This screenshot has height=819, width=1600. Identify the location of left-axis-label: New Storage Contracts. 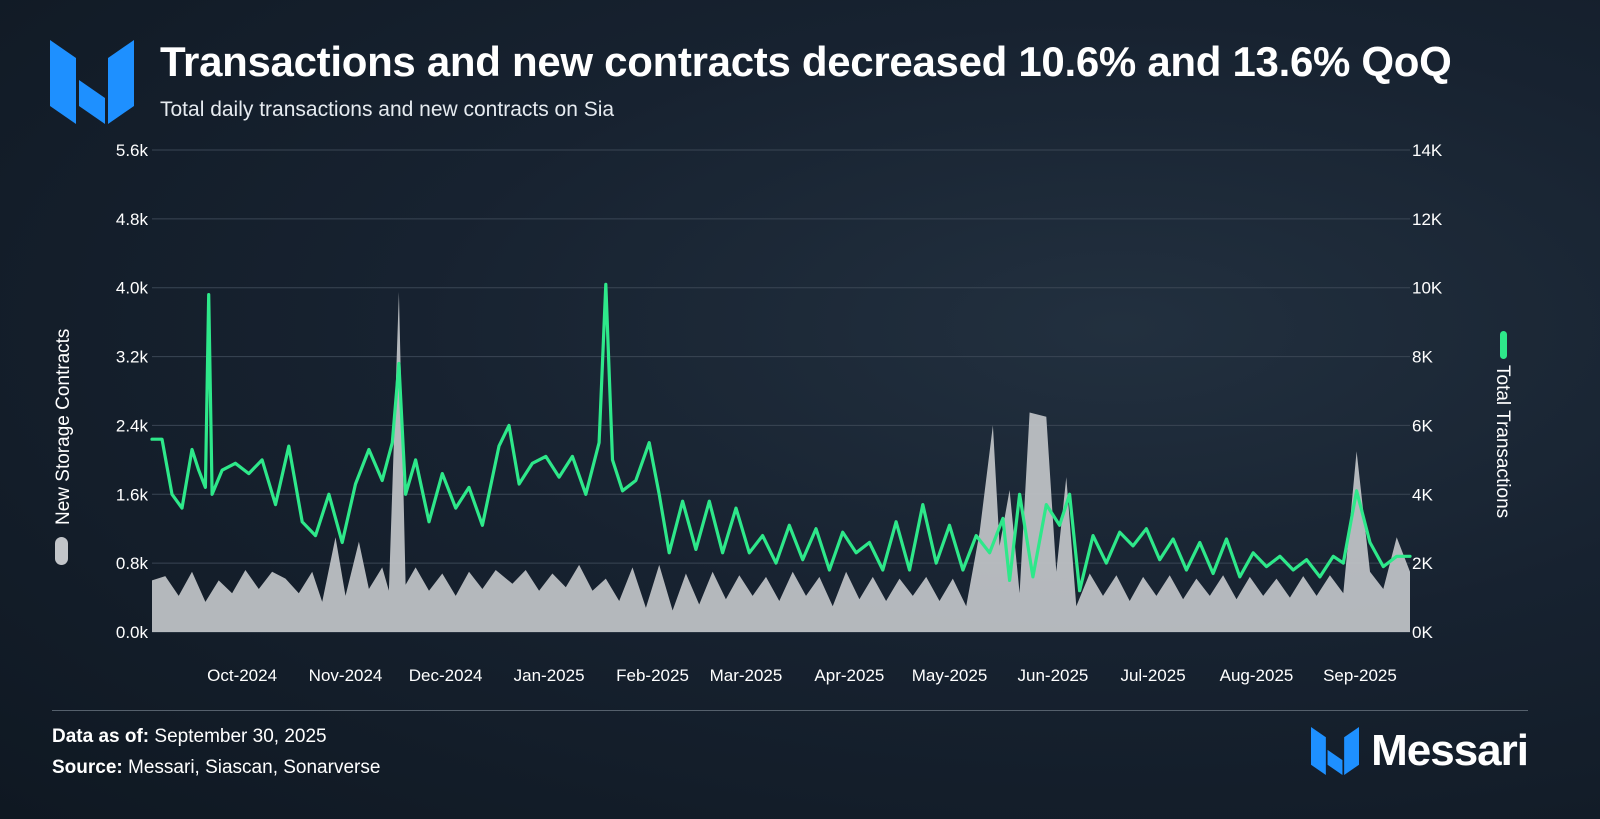
(63, 427).